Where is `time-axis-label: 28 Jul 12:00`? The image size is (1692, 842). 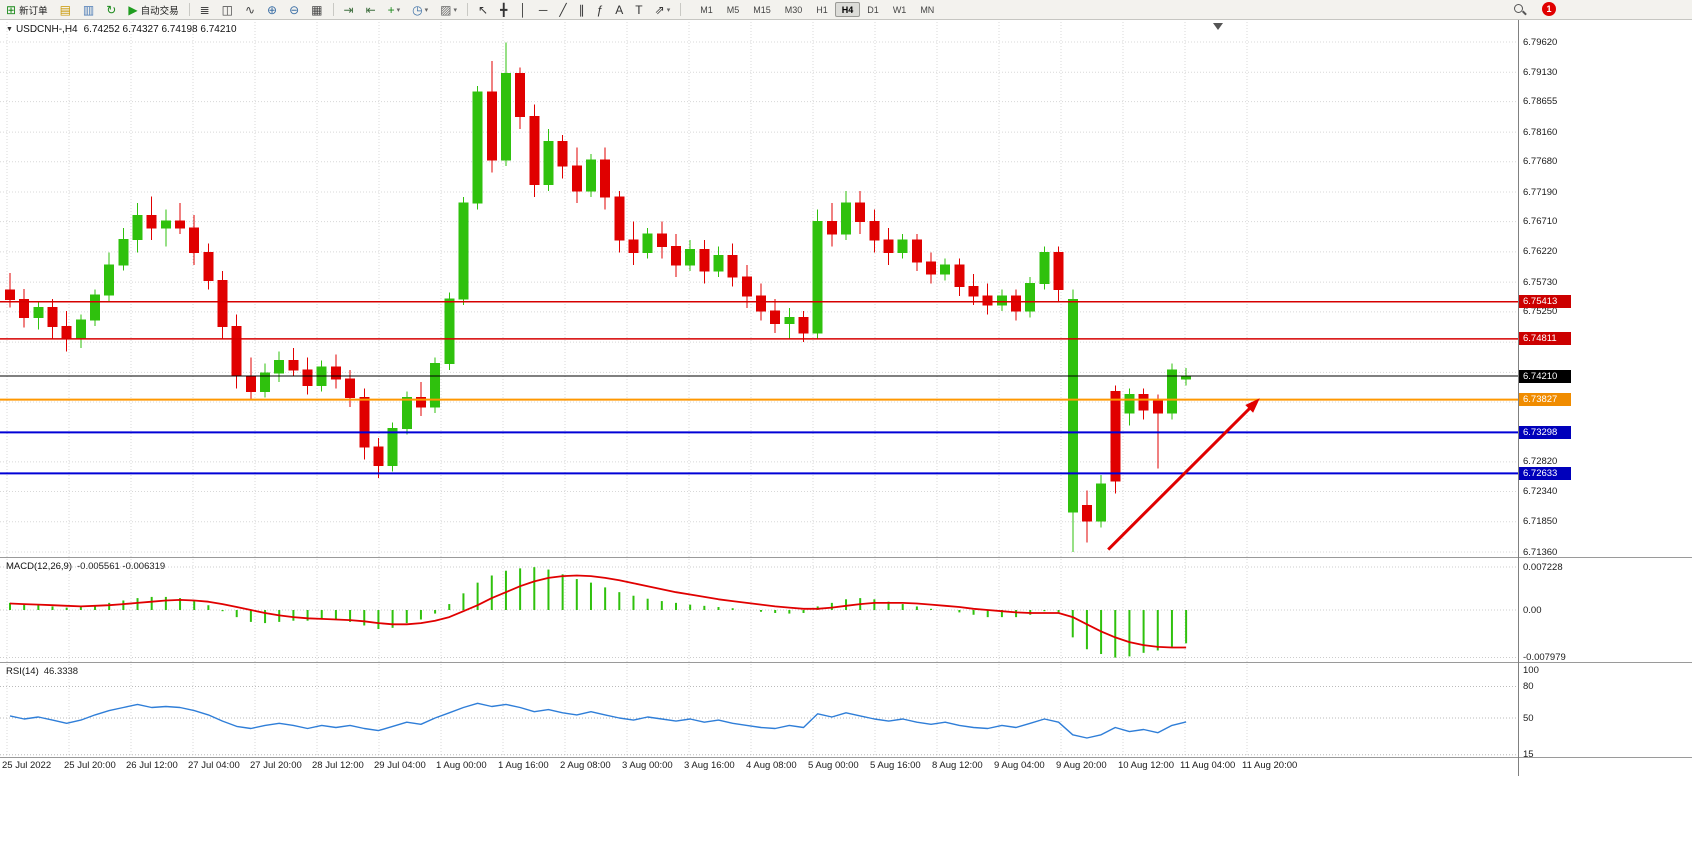
time-axis-label: 28 Jul 12:00 is located at coordinates (338, 765).